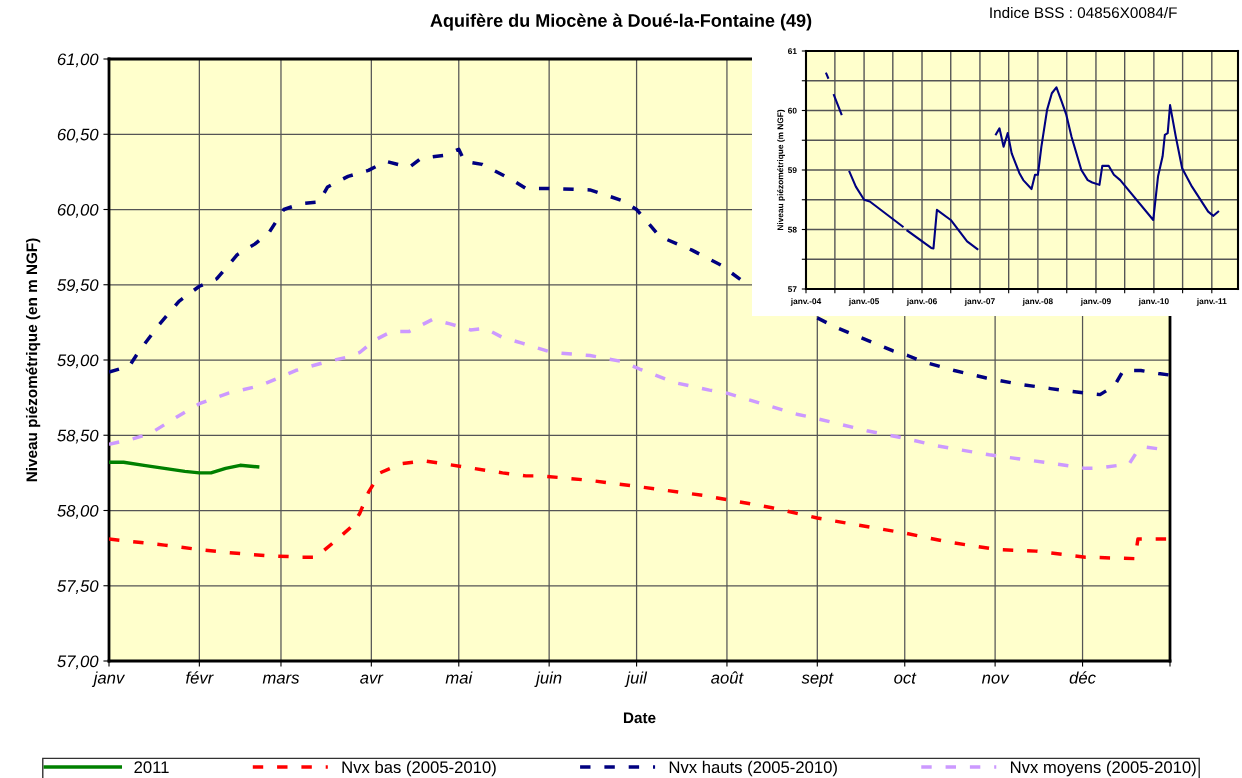 The width and height of the screenshot is (1242, 778). Describe the element at coordinates (905, 678) in the screenshot. I see `x-tick-label: oct` at that location.